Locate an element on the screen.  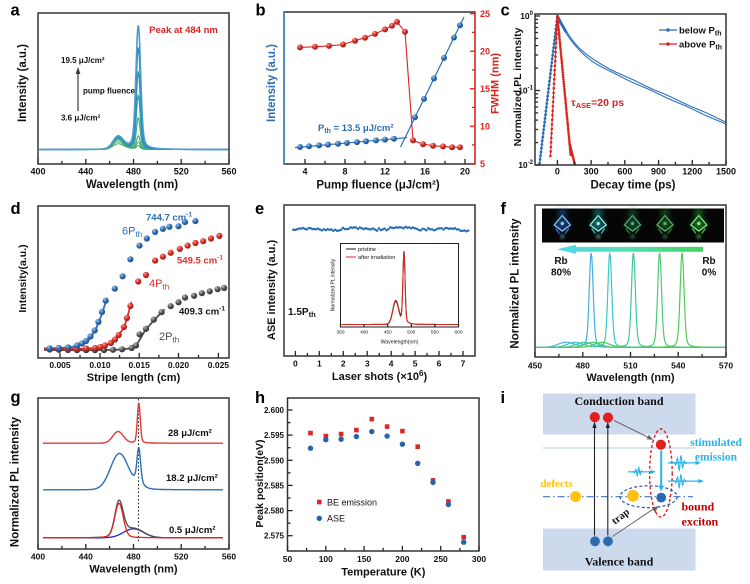
svg-text: 0.015 is located at coordinates (140, 365).